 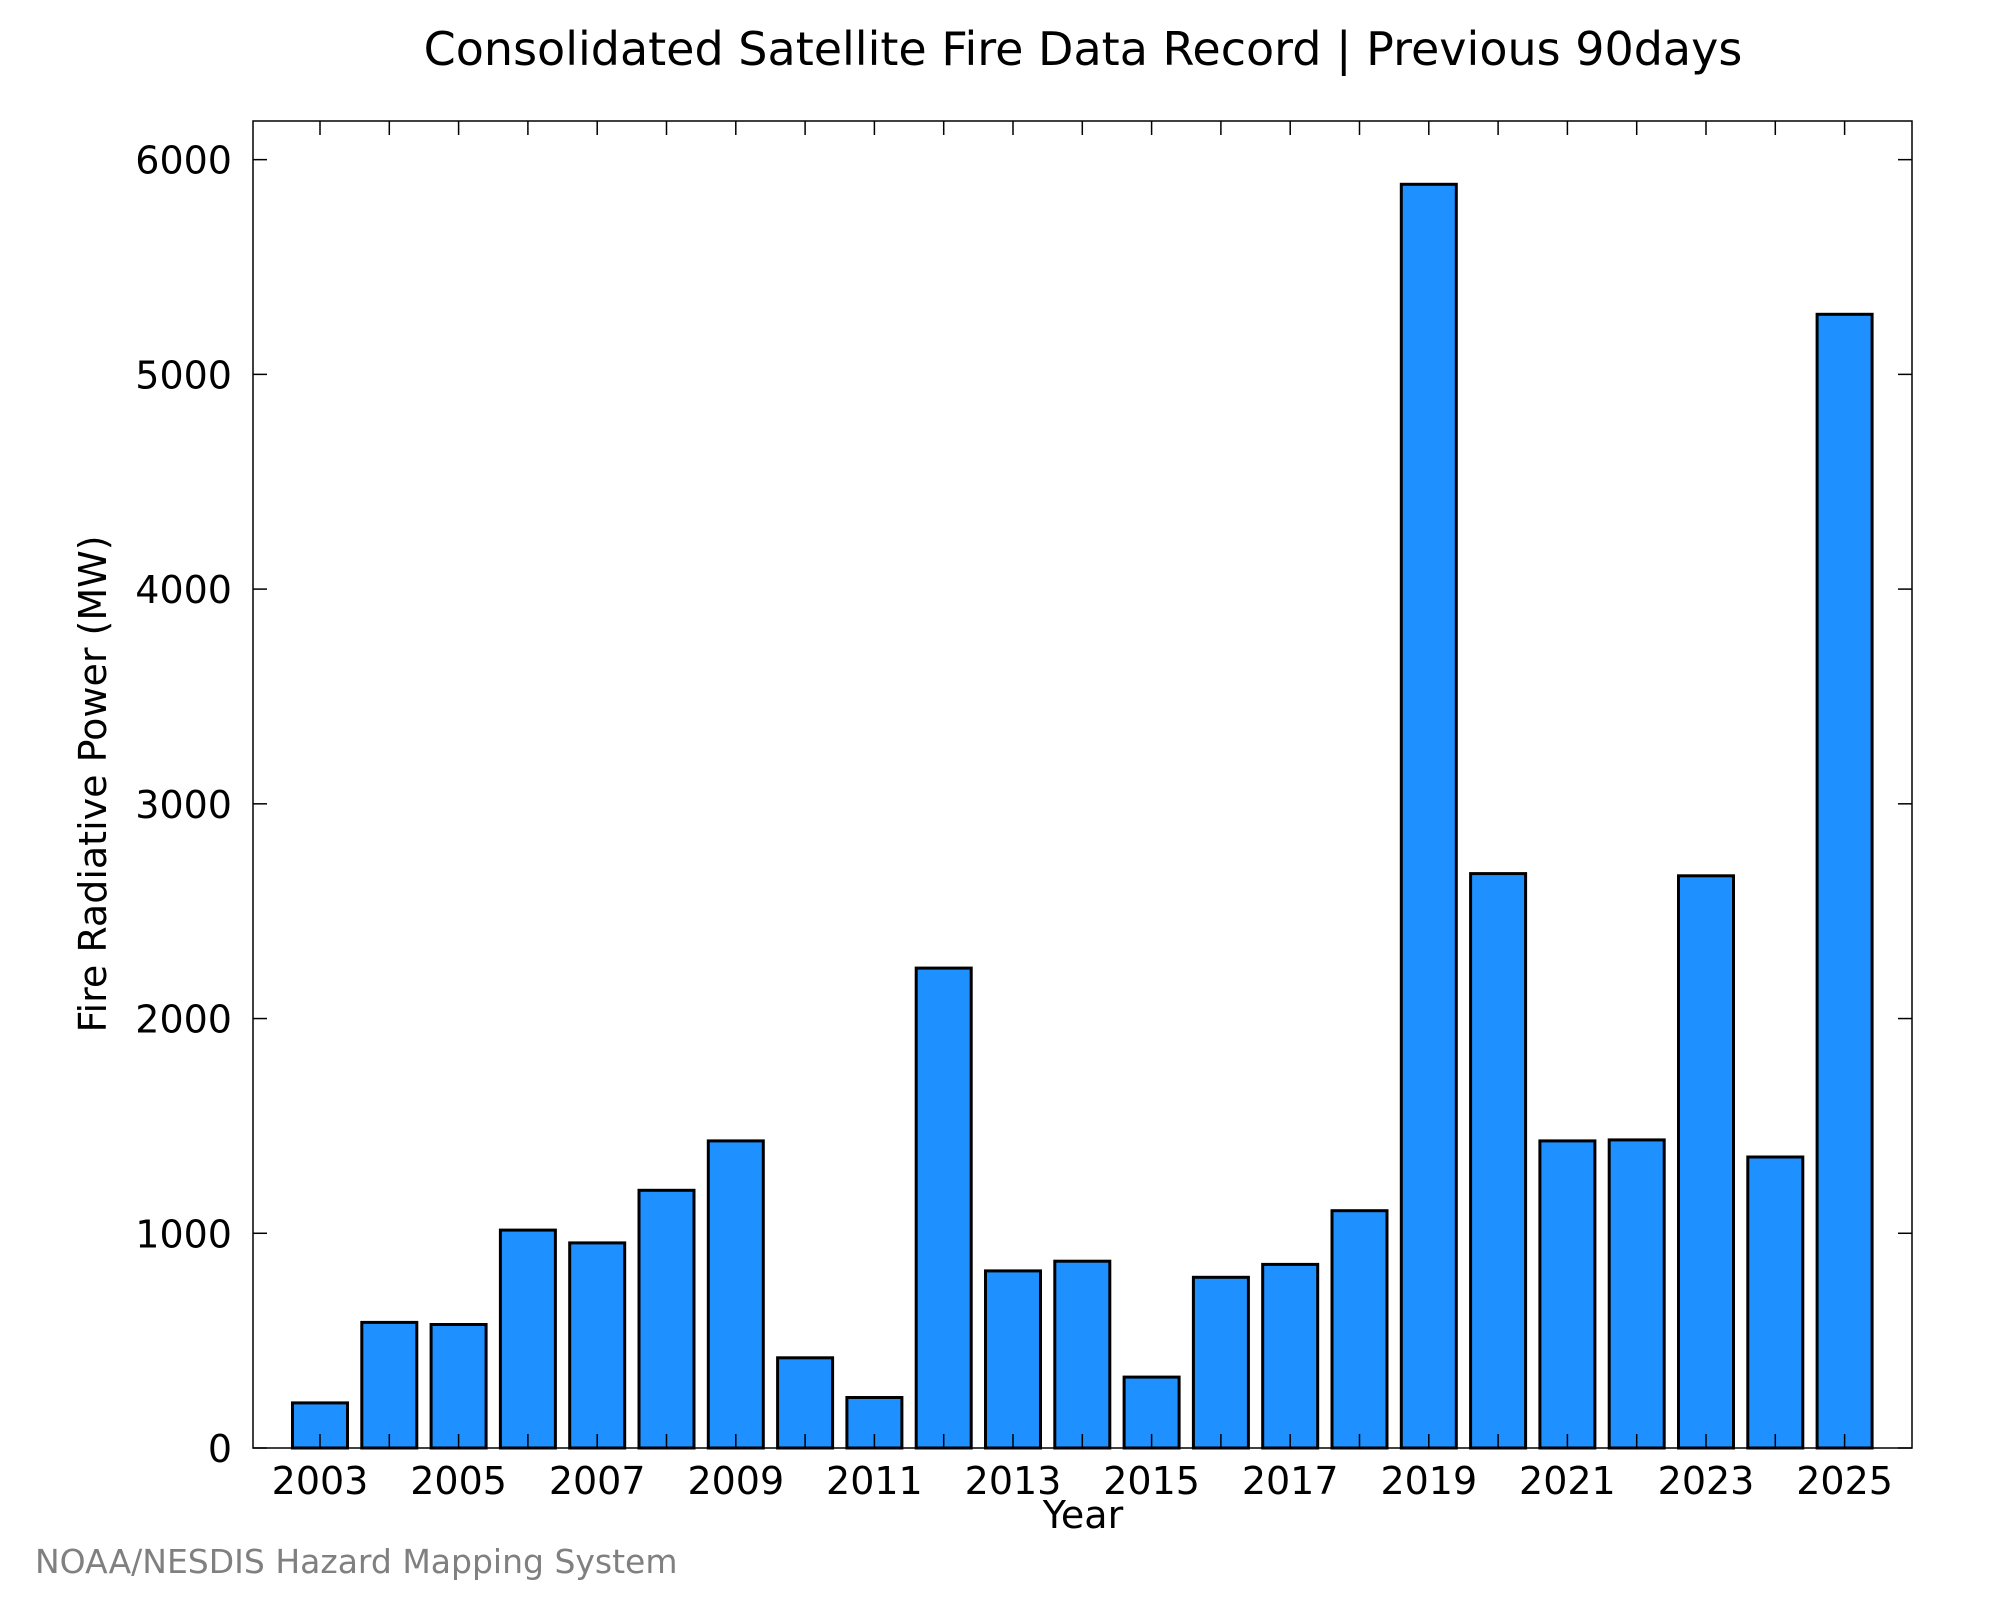 What do you see at coordinates (93, 783) in the screenshot?
I see `y-axis-label: Fire Radiative Power (MW)` at bounding box center [93, 783].